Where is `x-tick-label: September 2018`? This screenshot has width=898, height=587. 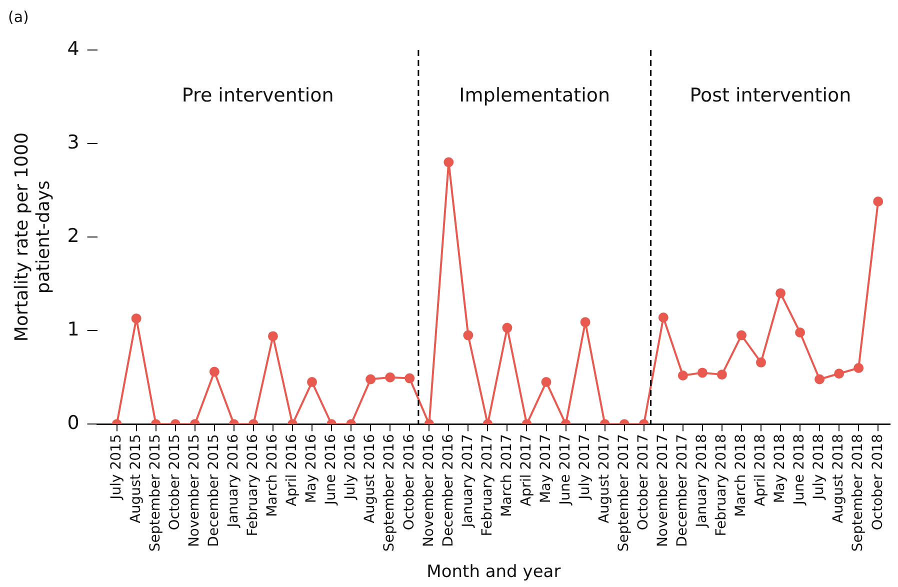 x-tick-label: September 2018 is located at coordinates (858, 493).